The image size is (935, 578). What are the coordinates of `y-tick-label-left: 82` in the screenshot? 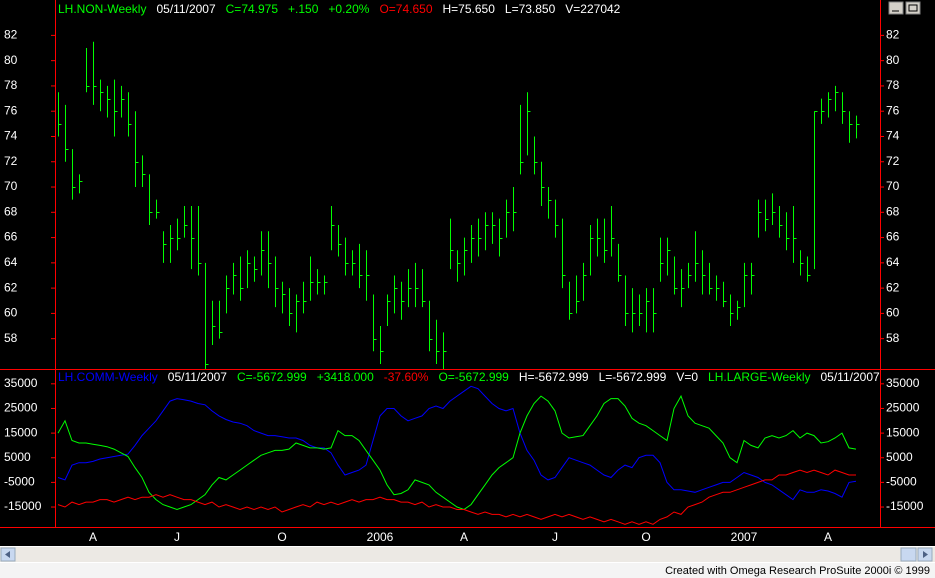 It's located at (11, 35).